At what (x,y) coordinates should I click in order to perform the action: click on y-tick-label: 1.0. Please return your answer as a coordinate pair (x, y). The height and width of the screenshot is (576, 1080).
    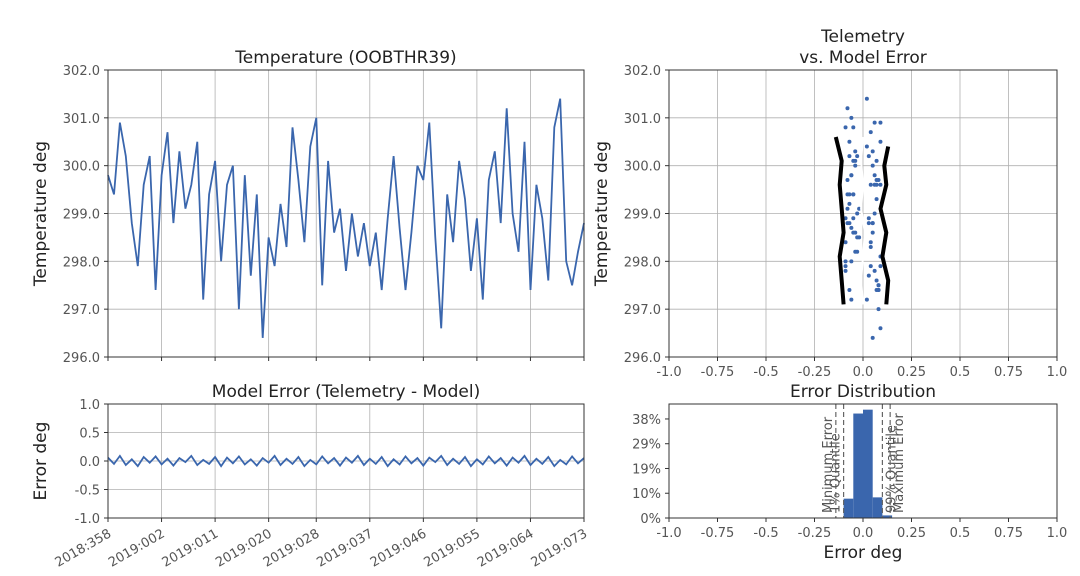
    Looking at the image, I should click on (89, 405).